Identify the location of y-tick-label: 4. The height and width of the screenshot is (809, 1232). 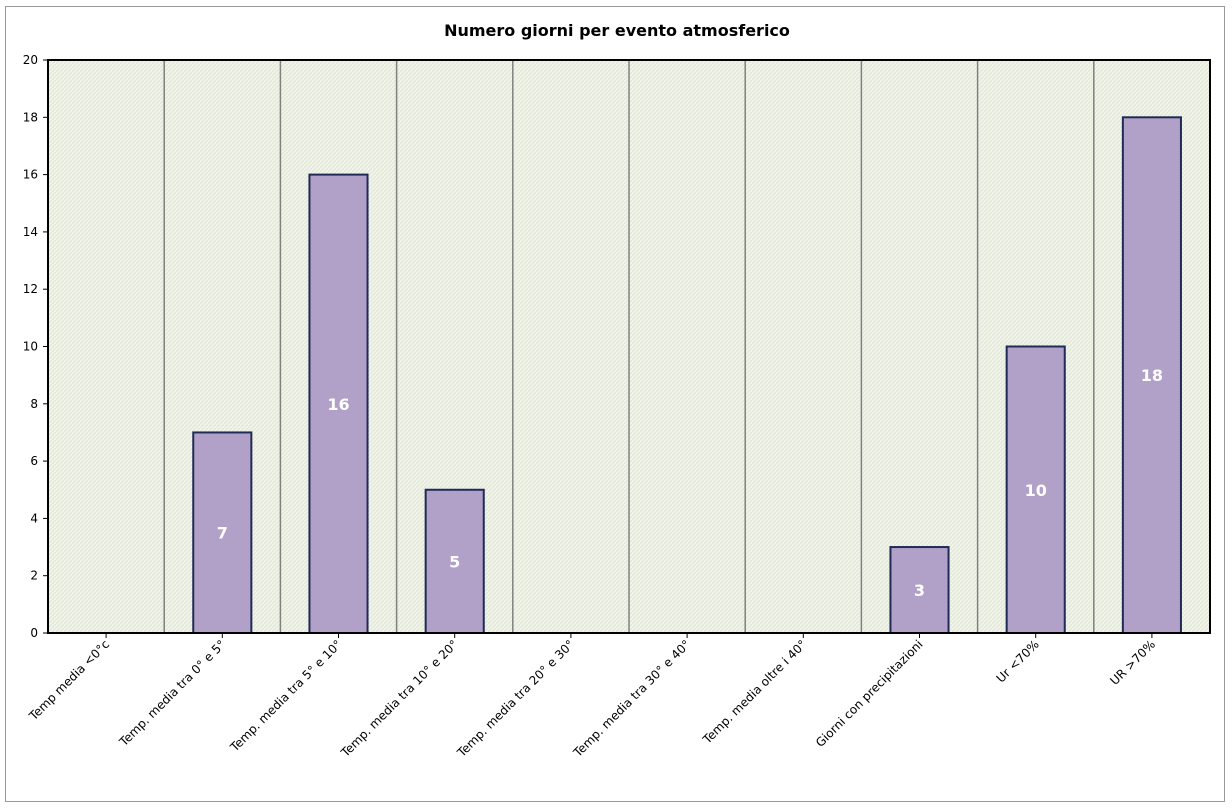
(34, 518).